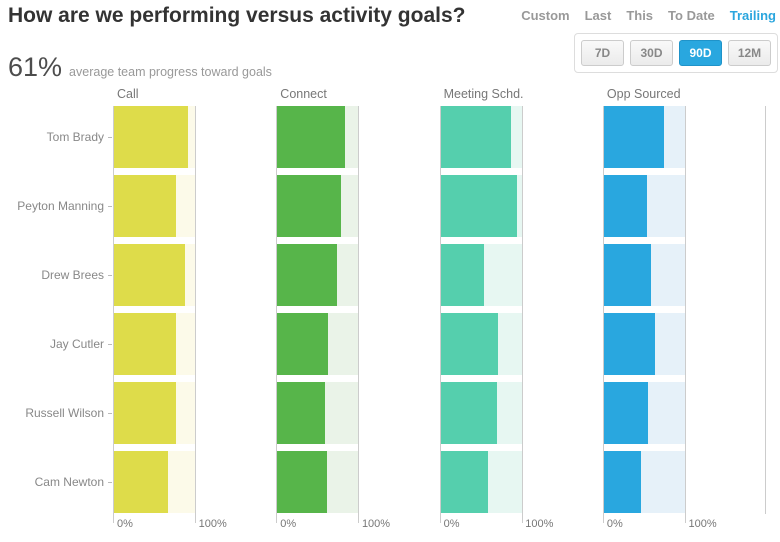 The height and width of the screenshot is (542, 780). Describe the element at coordinates (311, 137) in the screenshot. I see `bar-connect-tom-brady` at that location.